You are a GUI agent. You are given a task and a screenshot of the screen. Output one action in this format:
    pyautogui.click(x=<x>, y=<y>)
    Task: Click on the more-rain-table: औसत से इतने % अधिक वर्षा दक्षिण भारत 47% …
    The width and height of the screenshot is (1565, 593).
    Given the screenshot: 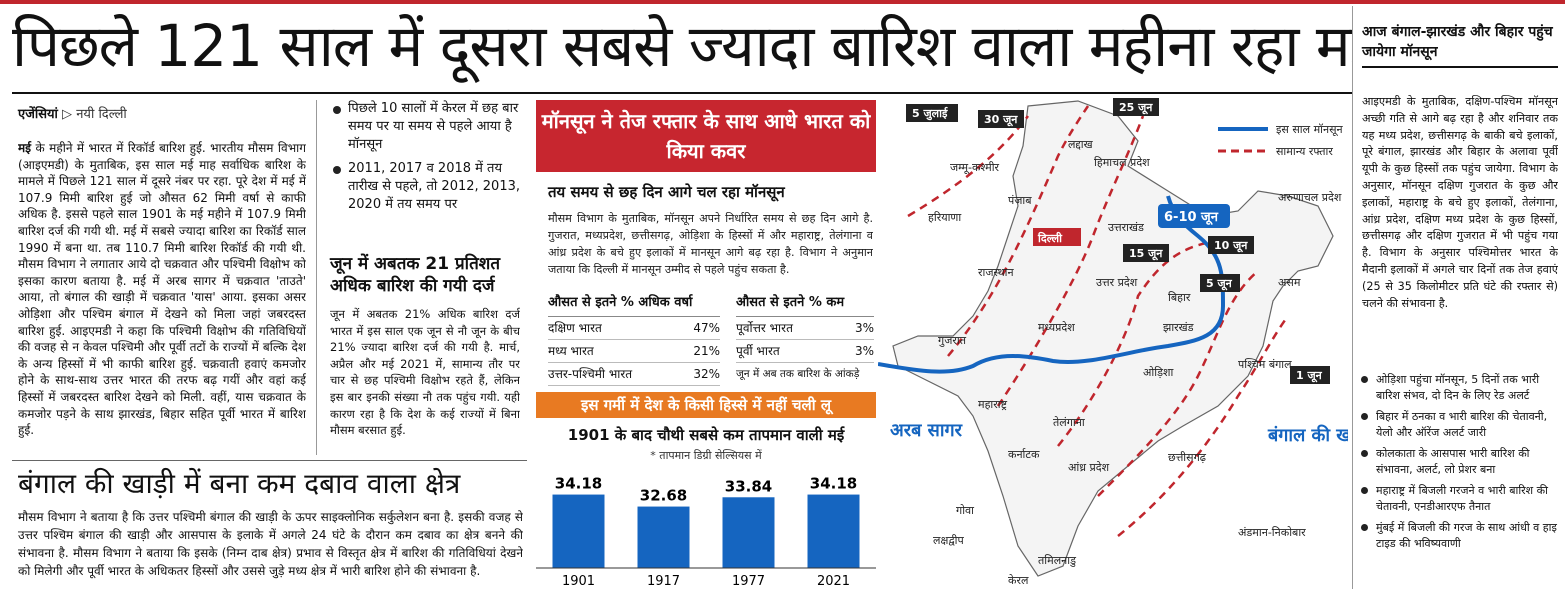 What is the action you would take?
    pyautogui.click(x=634, y=339)
    